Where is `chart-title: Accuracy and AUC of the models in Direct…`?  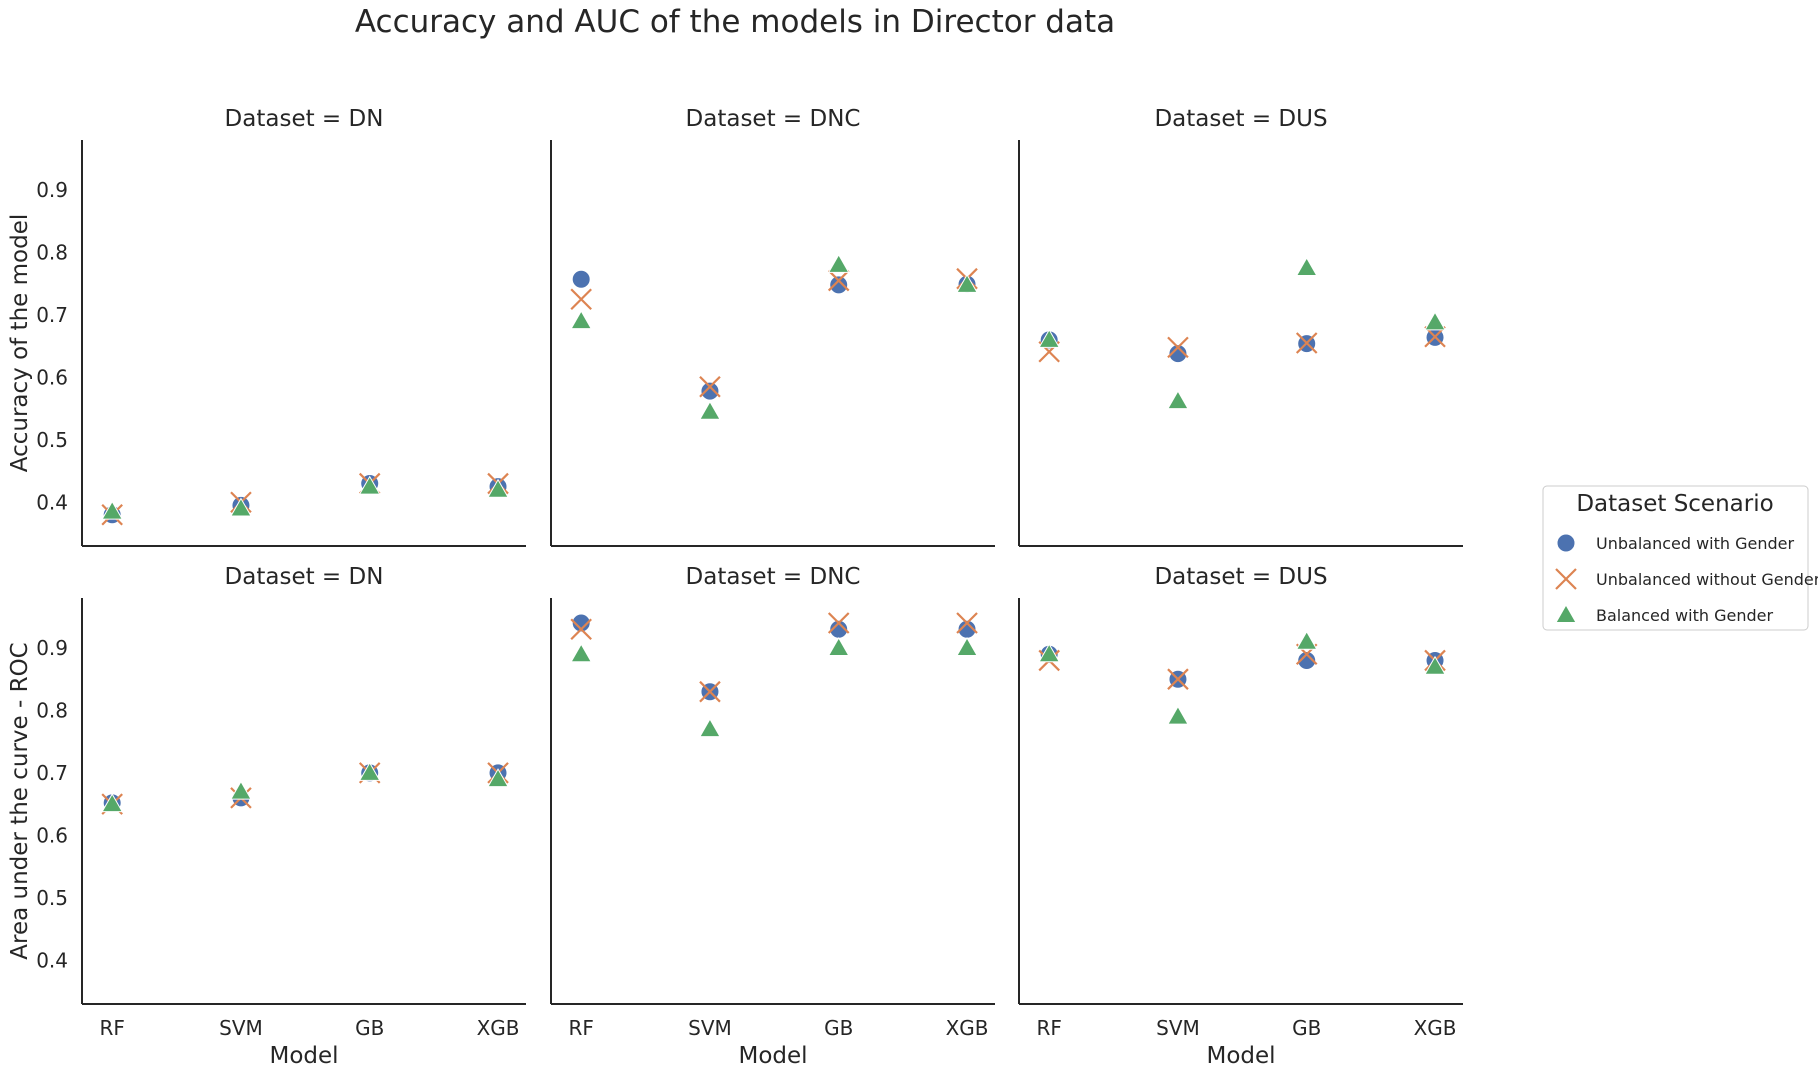 chart-title: Accuracy and AUC of the models in Direct… is located at coordinates (735, 22).